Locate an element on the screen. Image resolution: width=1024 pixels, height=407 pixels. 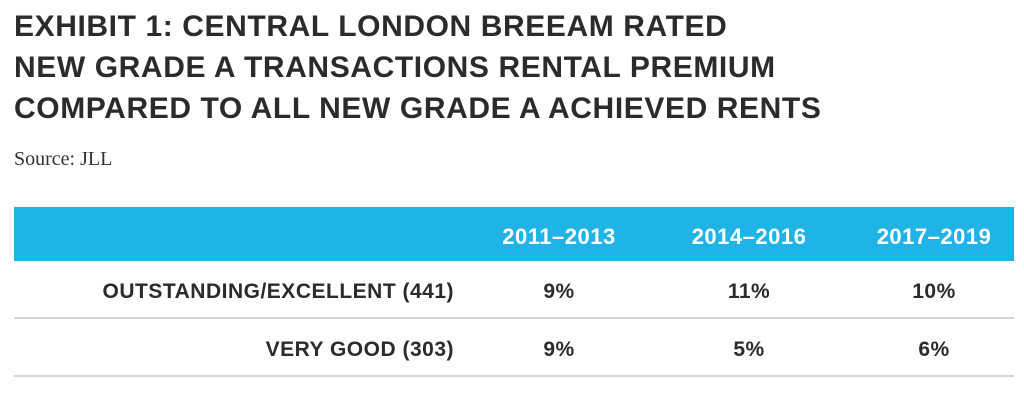
row-label-outstanding-excellent: OUTSTANDING/EXCELLENT (441) is located at coordinates (278, 291).